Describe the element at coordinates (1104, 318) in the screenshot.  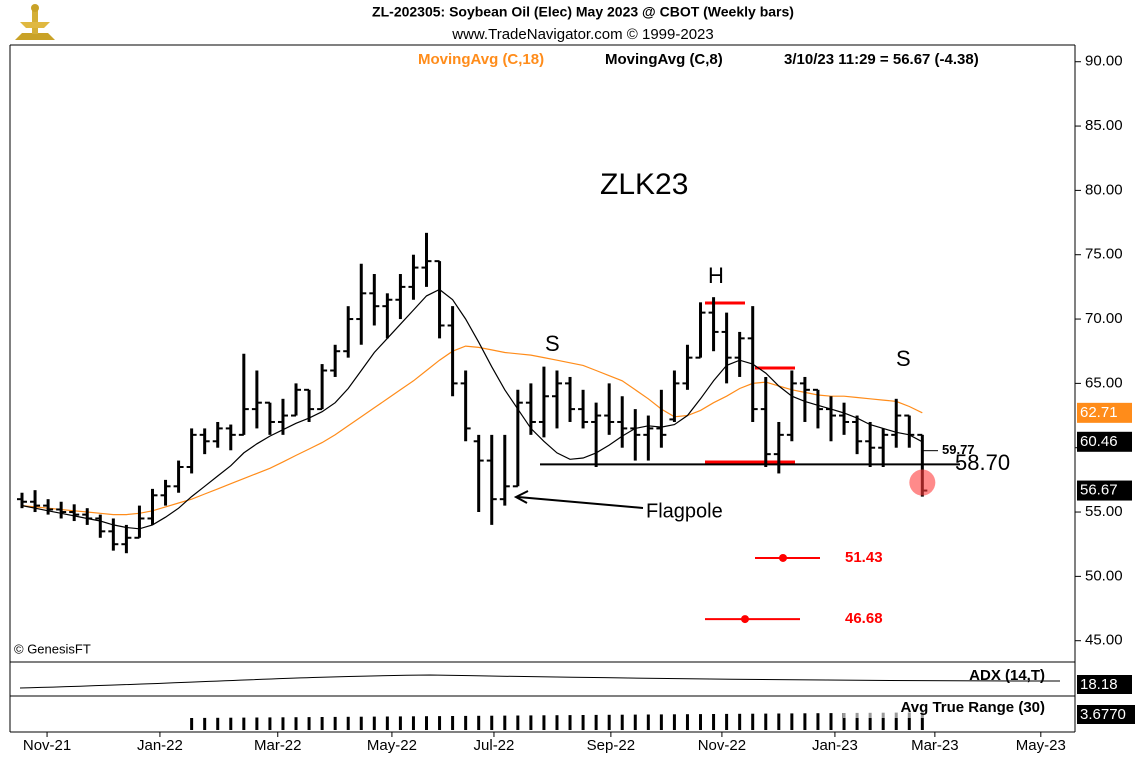
I see `y-tick-label: 70.00` at that location.